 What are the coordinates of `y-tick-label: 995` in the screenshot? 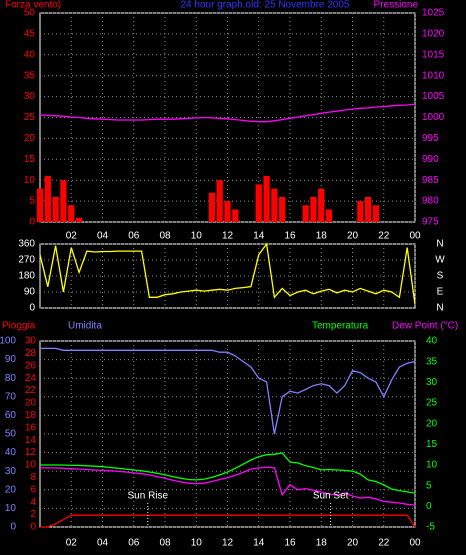 It's located at (430, 138).